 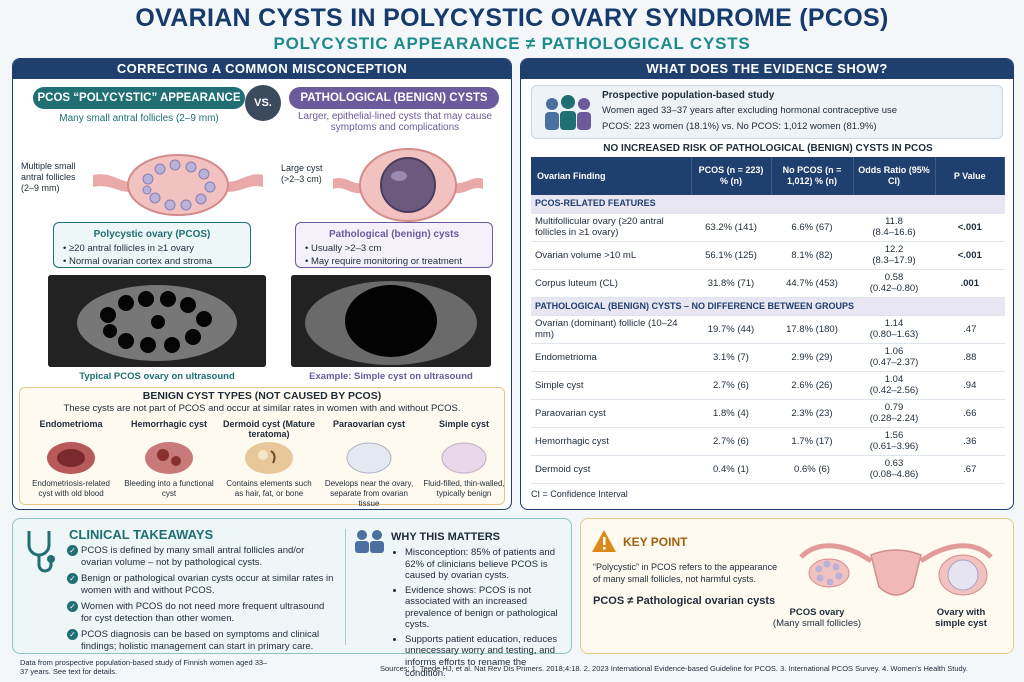 I want to click on odds-ratio-cell: 1.56 (0.61–3.96), so click(x=894, y=441).